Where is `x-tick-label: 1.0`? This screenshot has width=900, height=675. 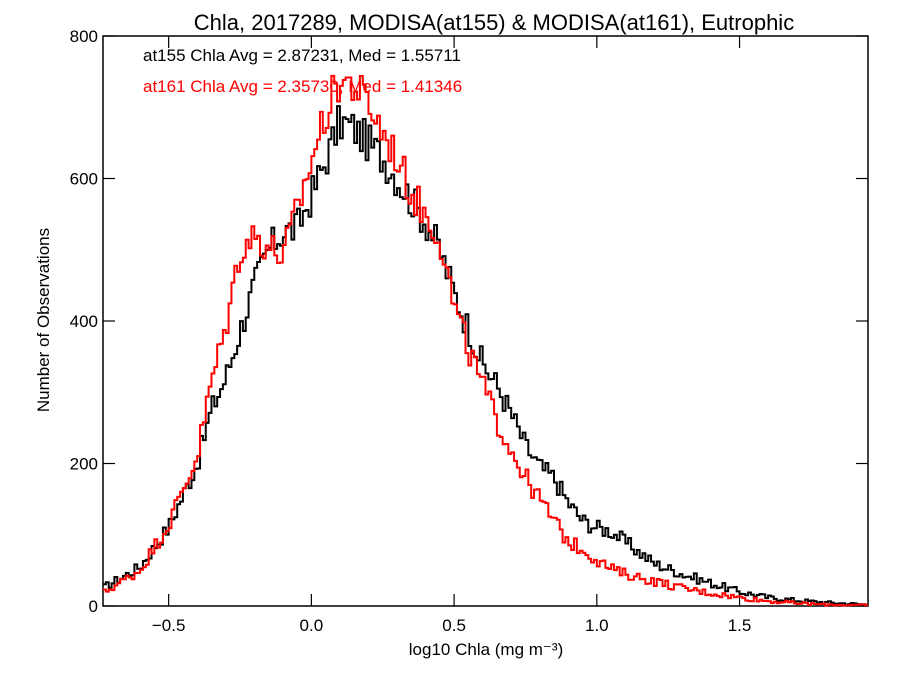 x-tick-label: 1.0 is located at coordinates (597, 625).